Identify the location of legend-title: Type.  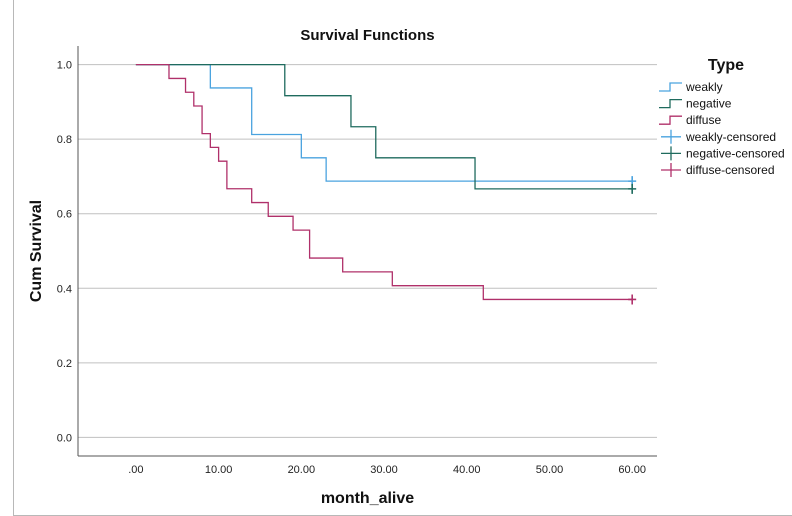
(726, 65).